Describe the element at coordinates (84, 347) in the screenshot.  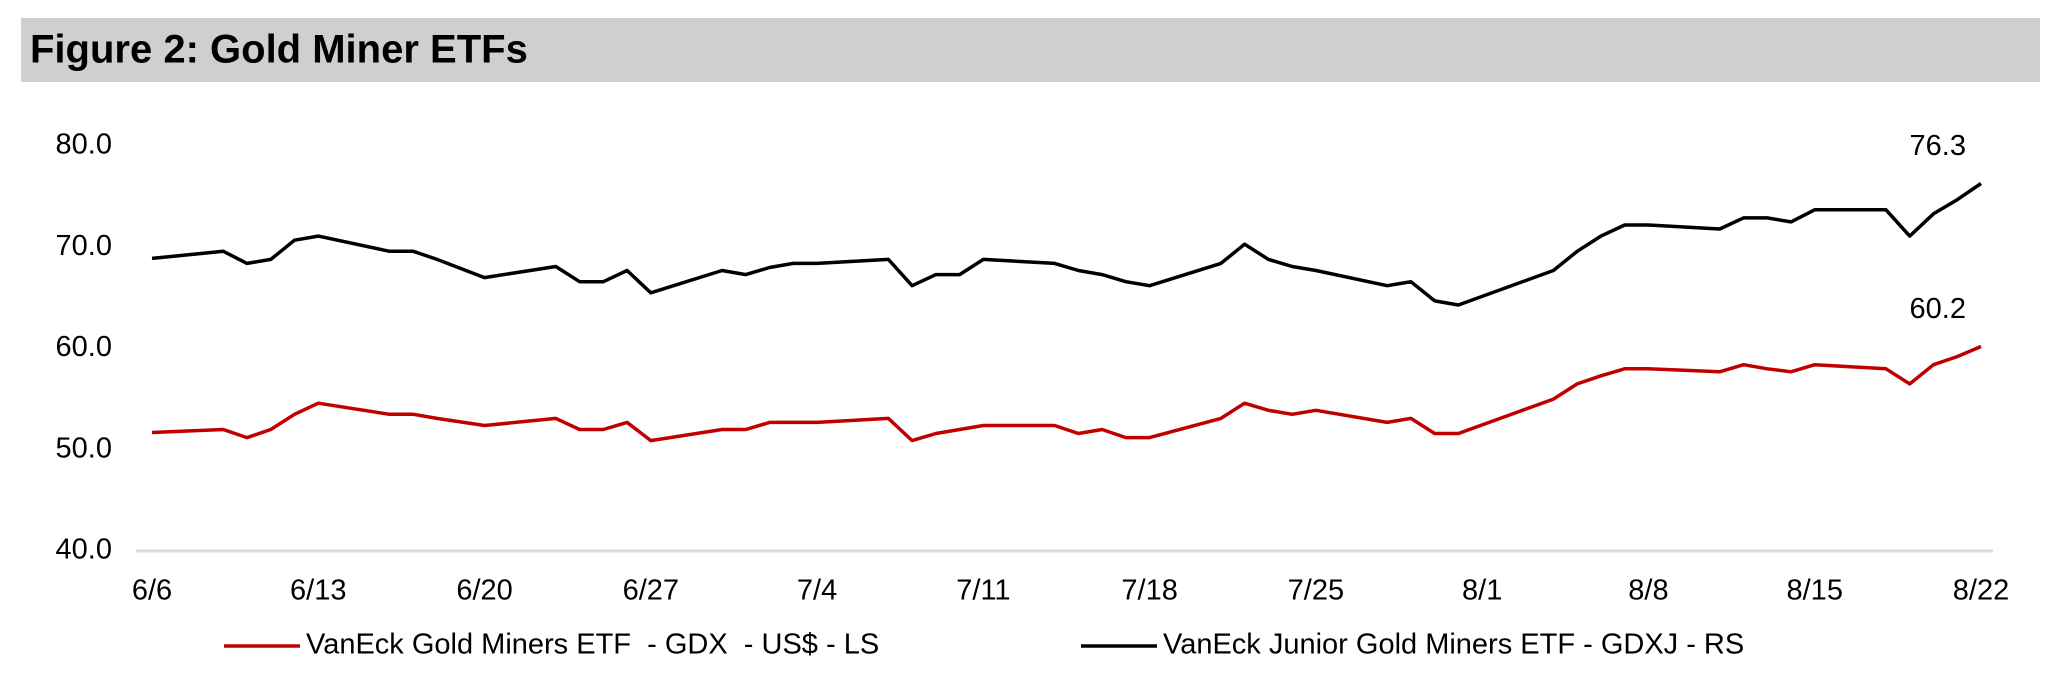
I see `y-tick-label: 60.0` at that location.